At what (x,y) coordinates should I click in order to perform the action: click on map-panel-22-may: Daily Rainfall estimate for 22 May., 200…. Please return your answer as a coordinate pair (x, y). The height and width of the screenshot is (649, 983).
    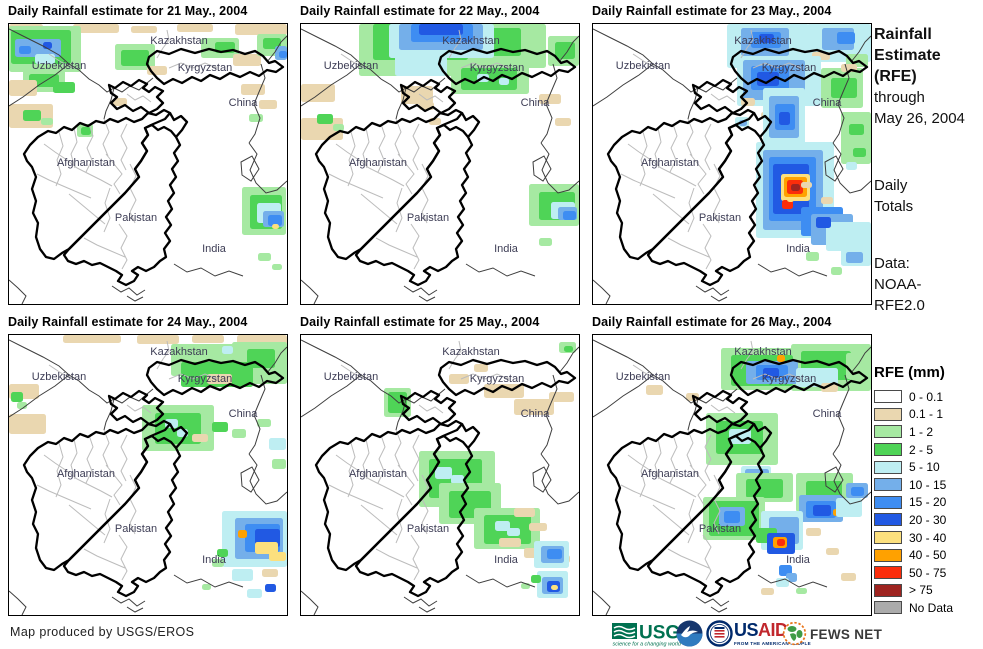
    Looking at the image, I should click on (440, 154).